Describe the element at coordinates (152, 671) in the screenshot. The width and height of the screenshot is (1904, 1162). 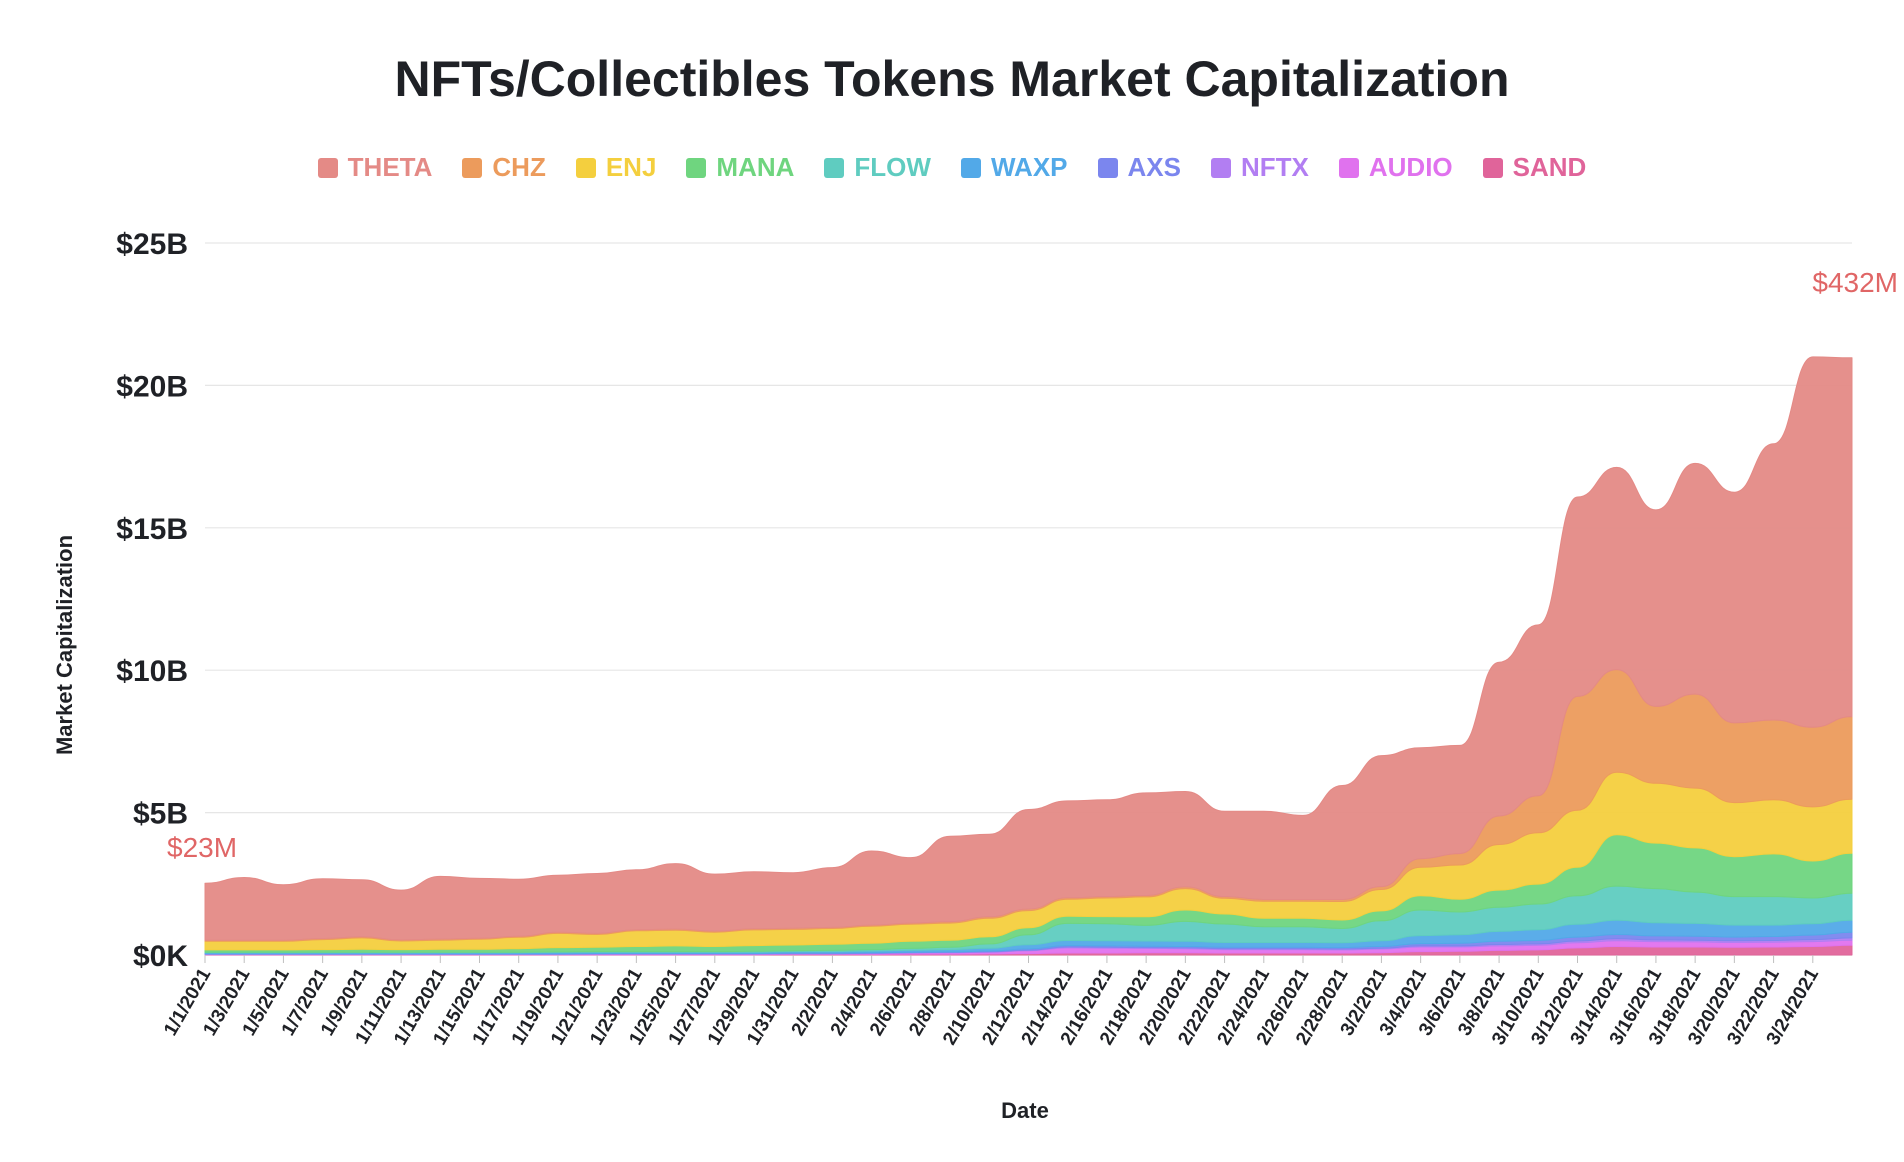
I see `y-tick-label: $10B` at that location.